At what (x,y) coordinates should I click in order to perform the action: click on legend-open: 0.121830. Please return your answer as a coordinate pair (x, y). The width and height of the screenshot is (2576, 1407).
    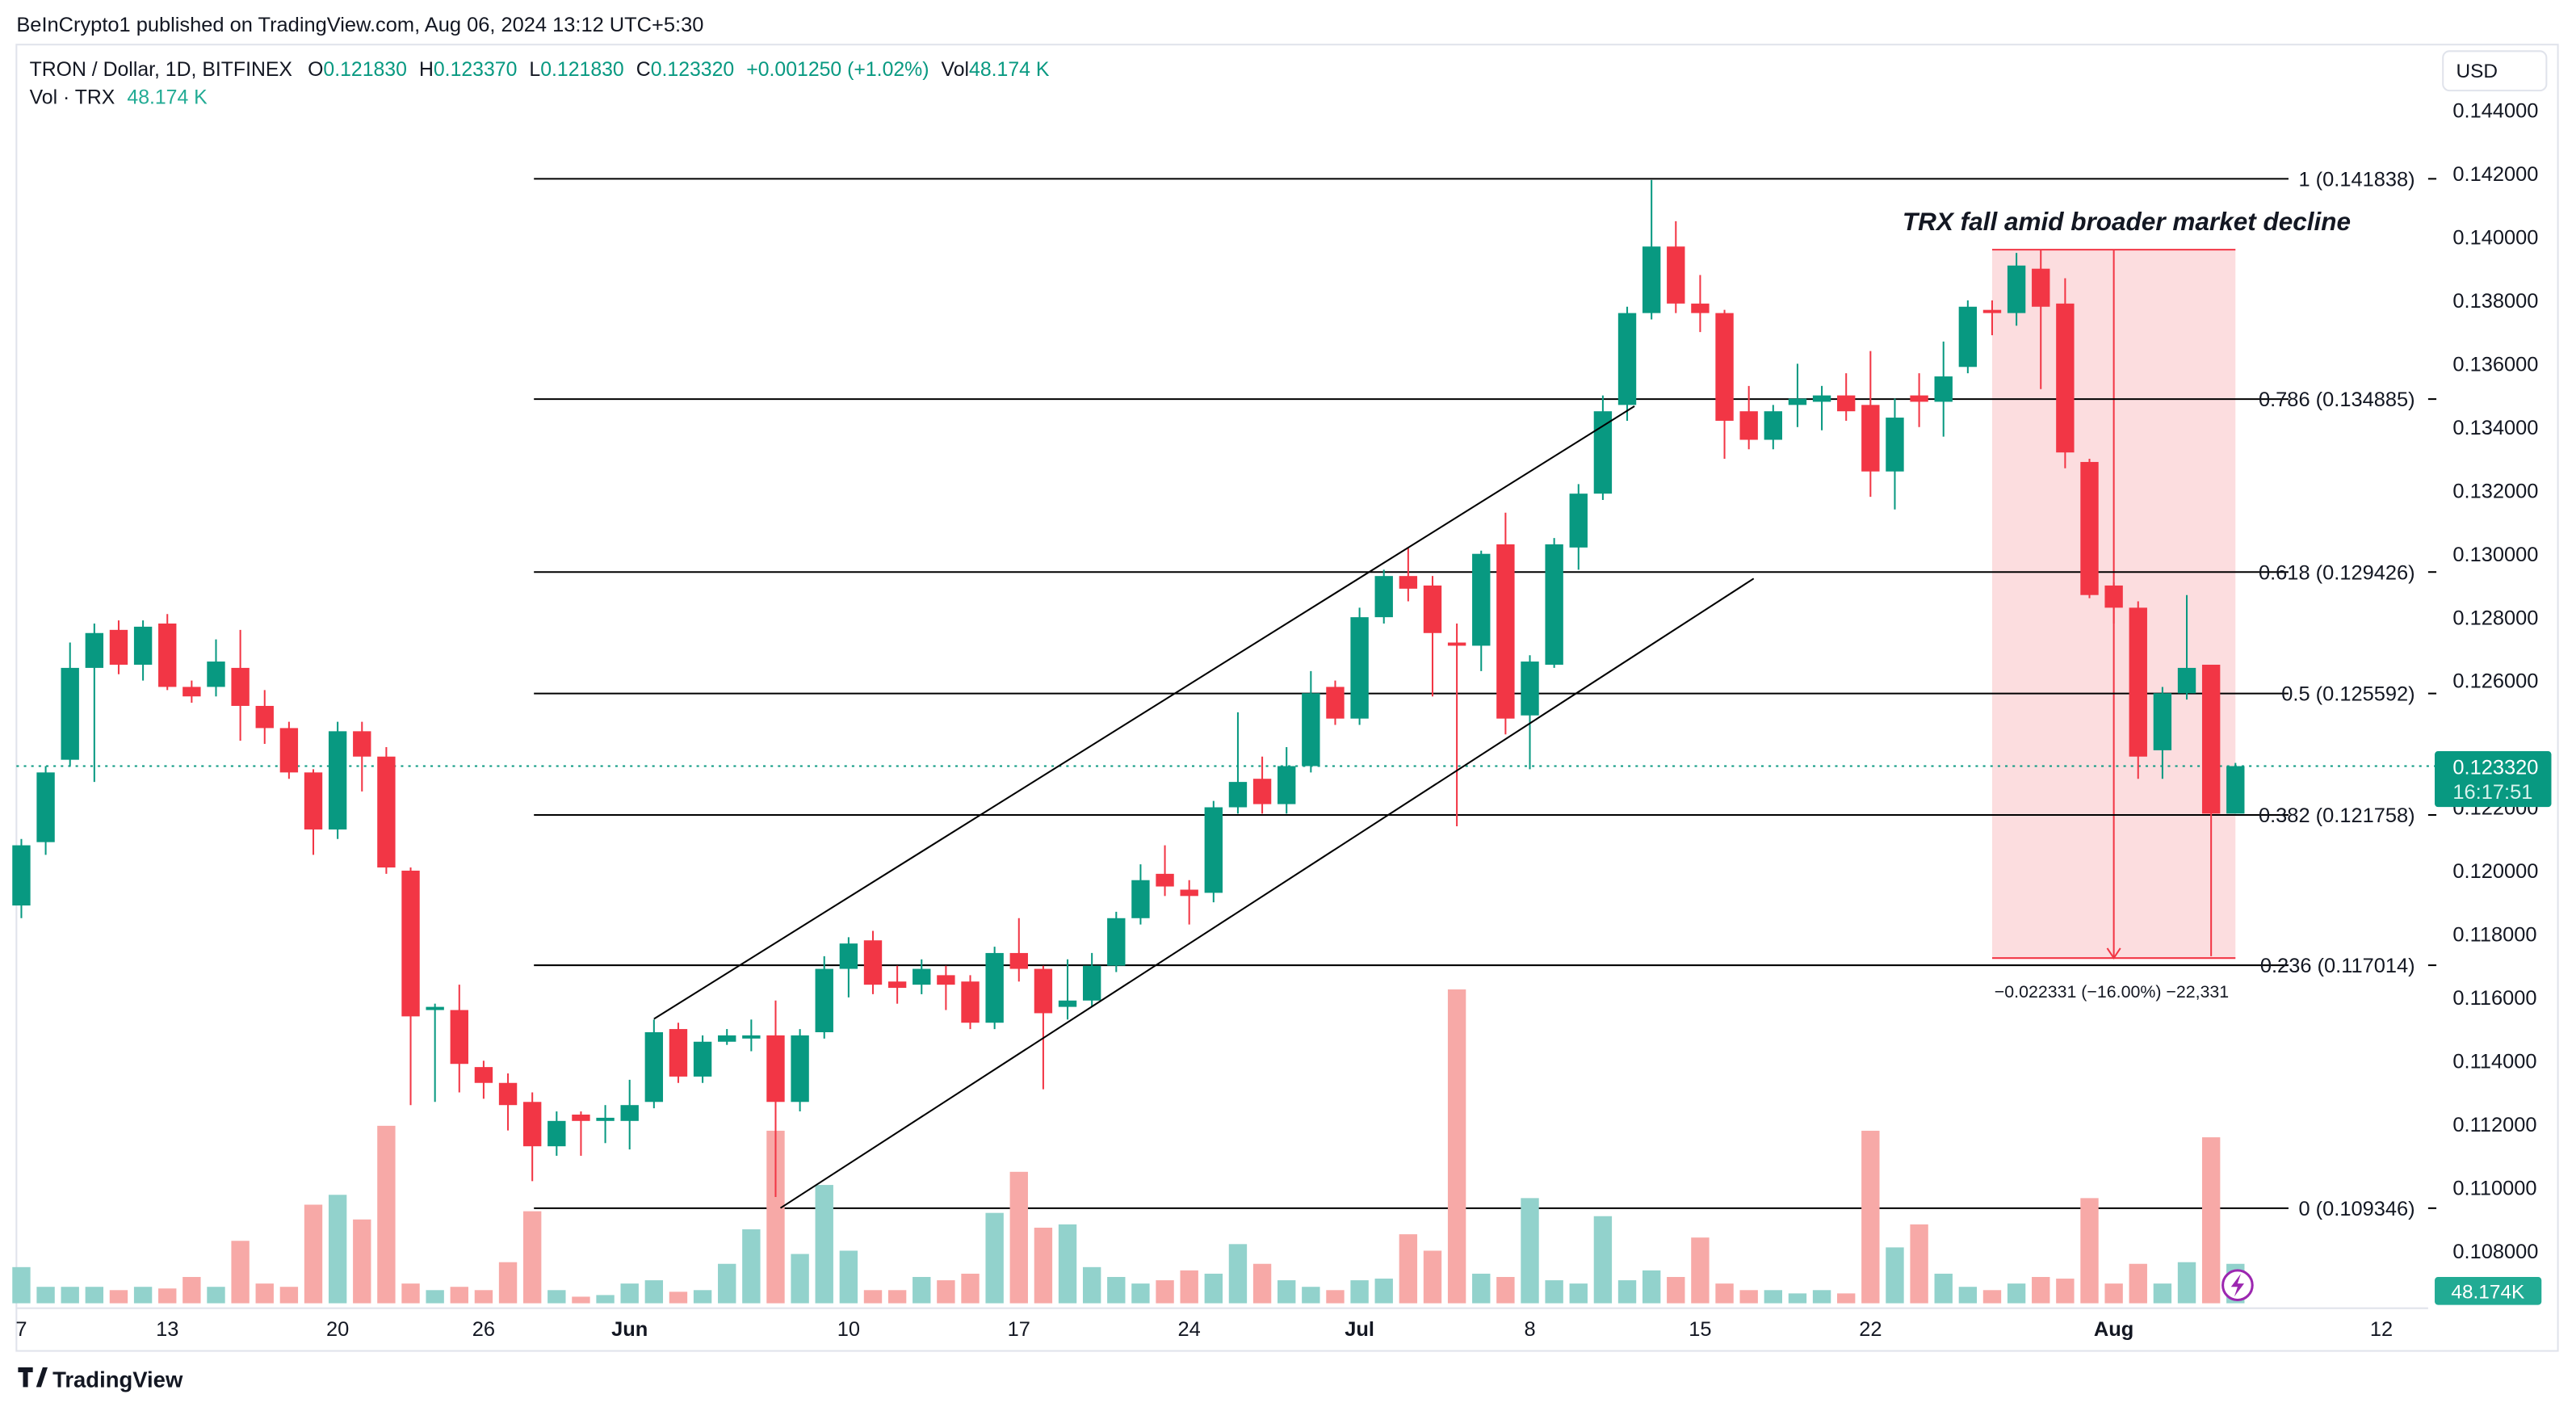
    Looking at the image, I should click on (365, 70).